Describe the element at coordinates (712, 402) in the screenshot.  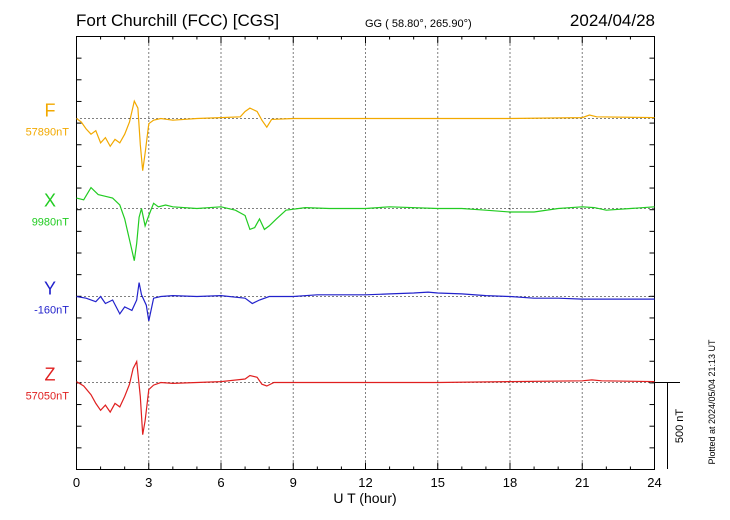
I see `plotted-note: Plotted at 2024/05/04 21:13 UT` at that location.